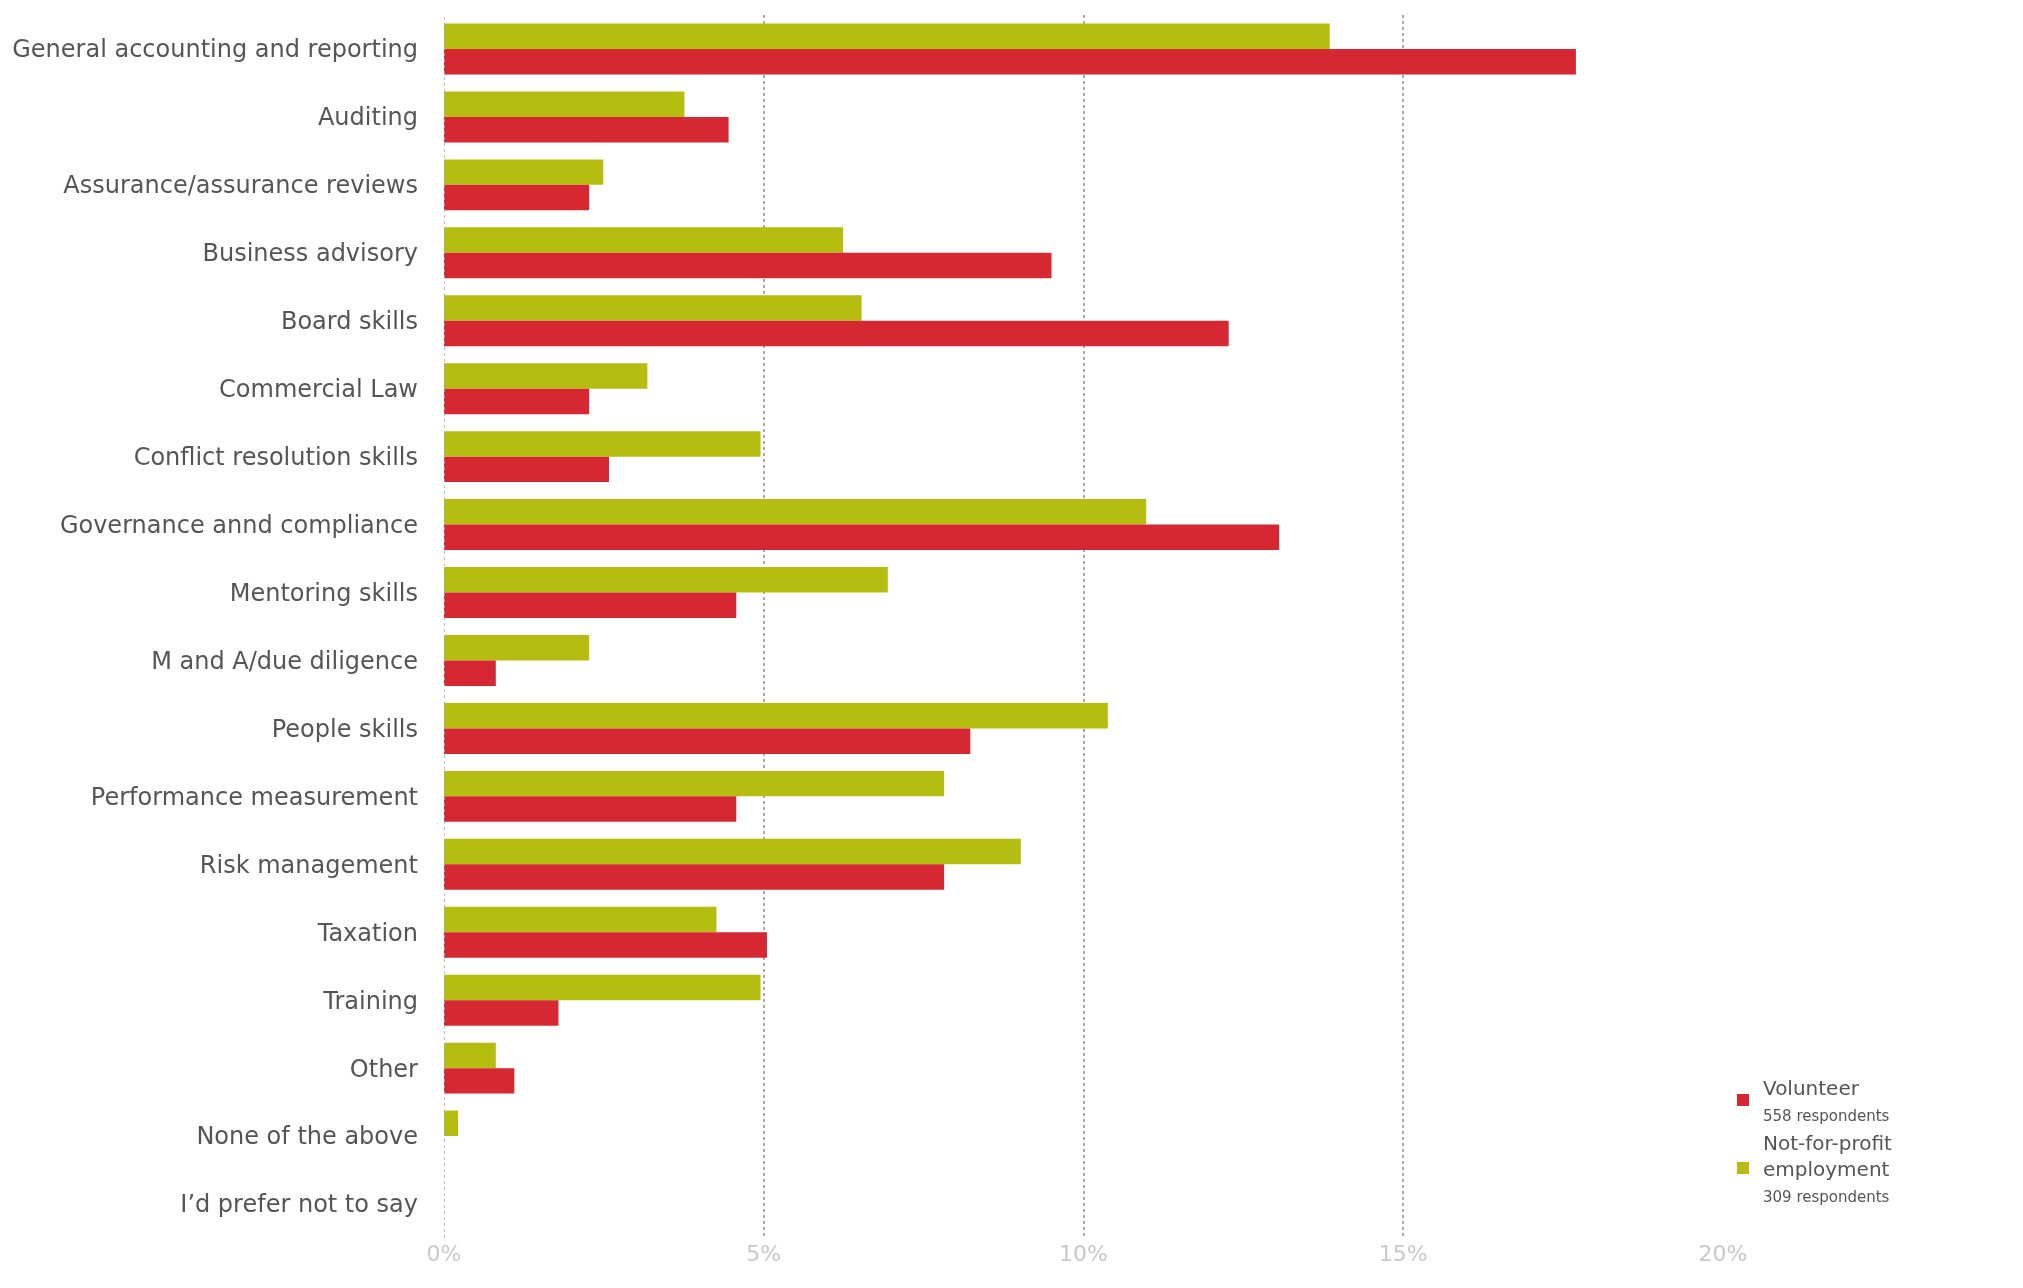 This screenshot has width=2023, height=1288. I want to click on y-tick-label: General accounting and reporting, so click(215, 49).